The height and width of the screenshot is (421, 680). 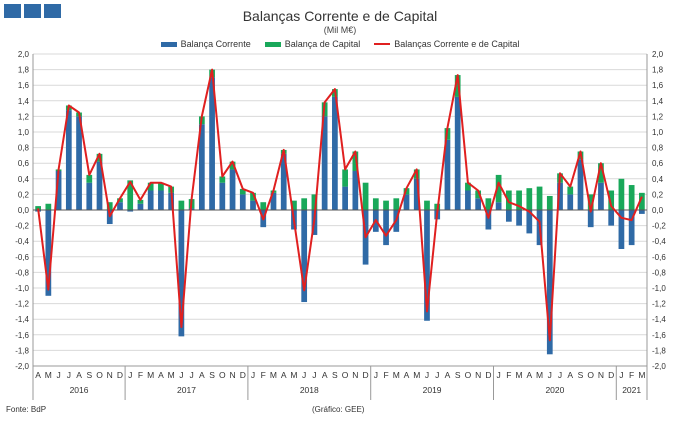 I want to click on y-tick-label-right: -1,2, so click(x=659, y=304).